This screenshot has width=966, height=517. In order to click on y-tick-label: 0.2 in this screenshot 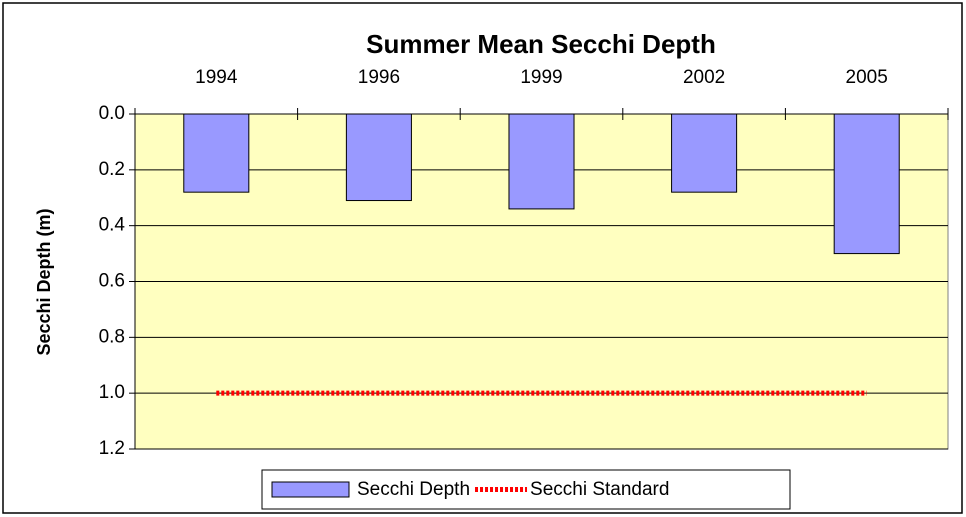, I will do `click(112, 169)`.